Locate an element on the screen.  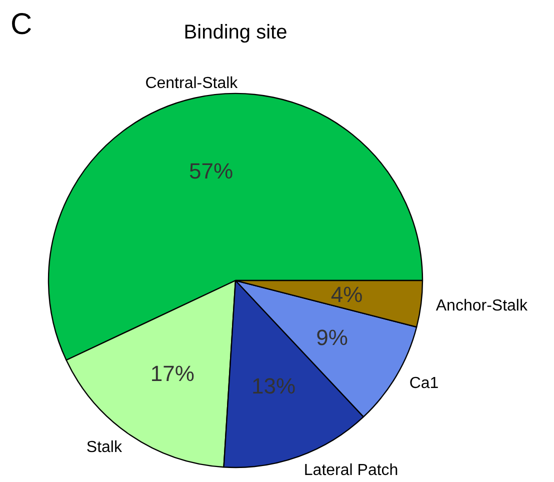
slice-label: Central-Stalk is located at coordinates (192, 83).